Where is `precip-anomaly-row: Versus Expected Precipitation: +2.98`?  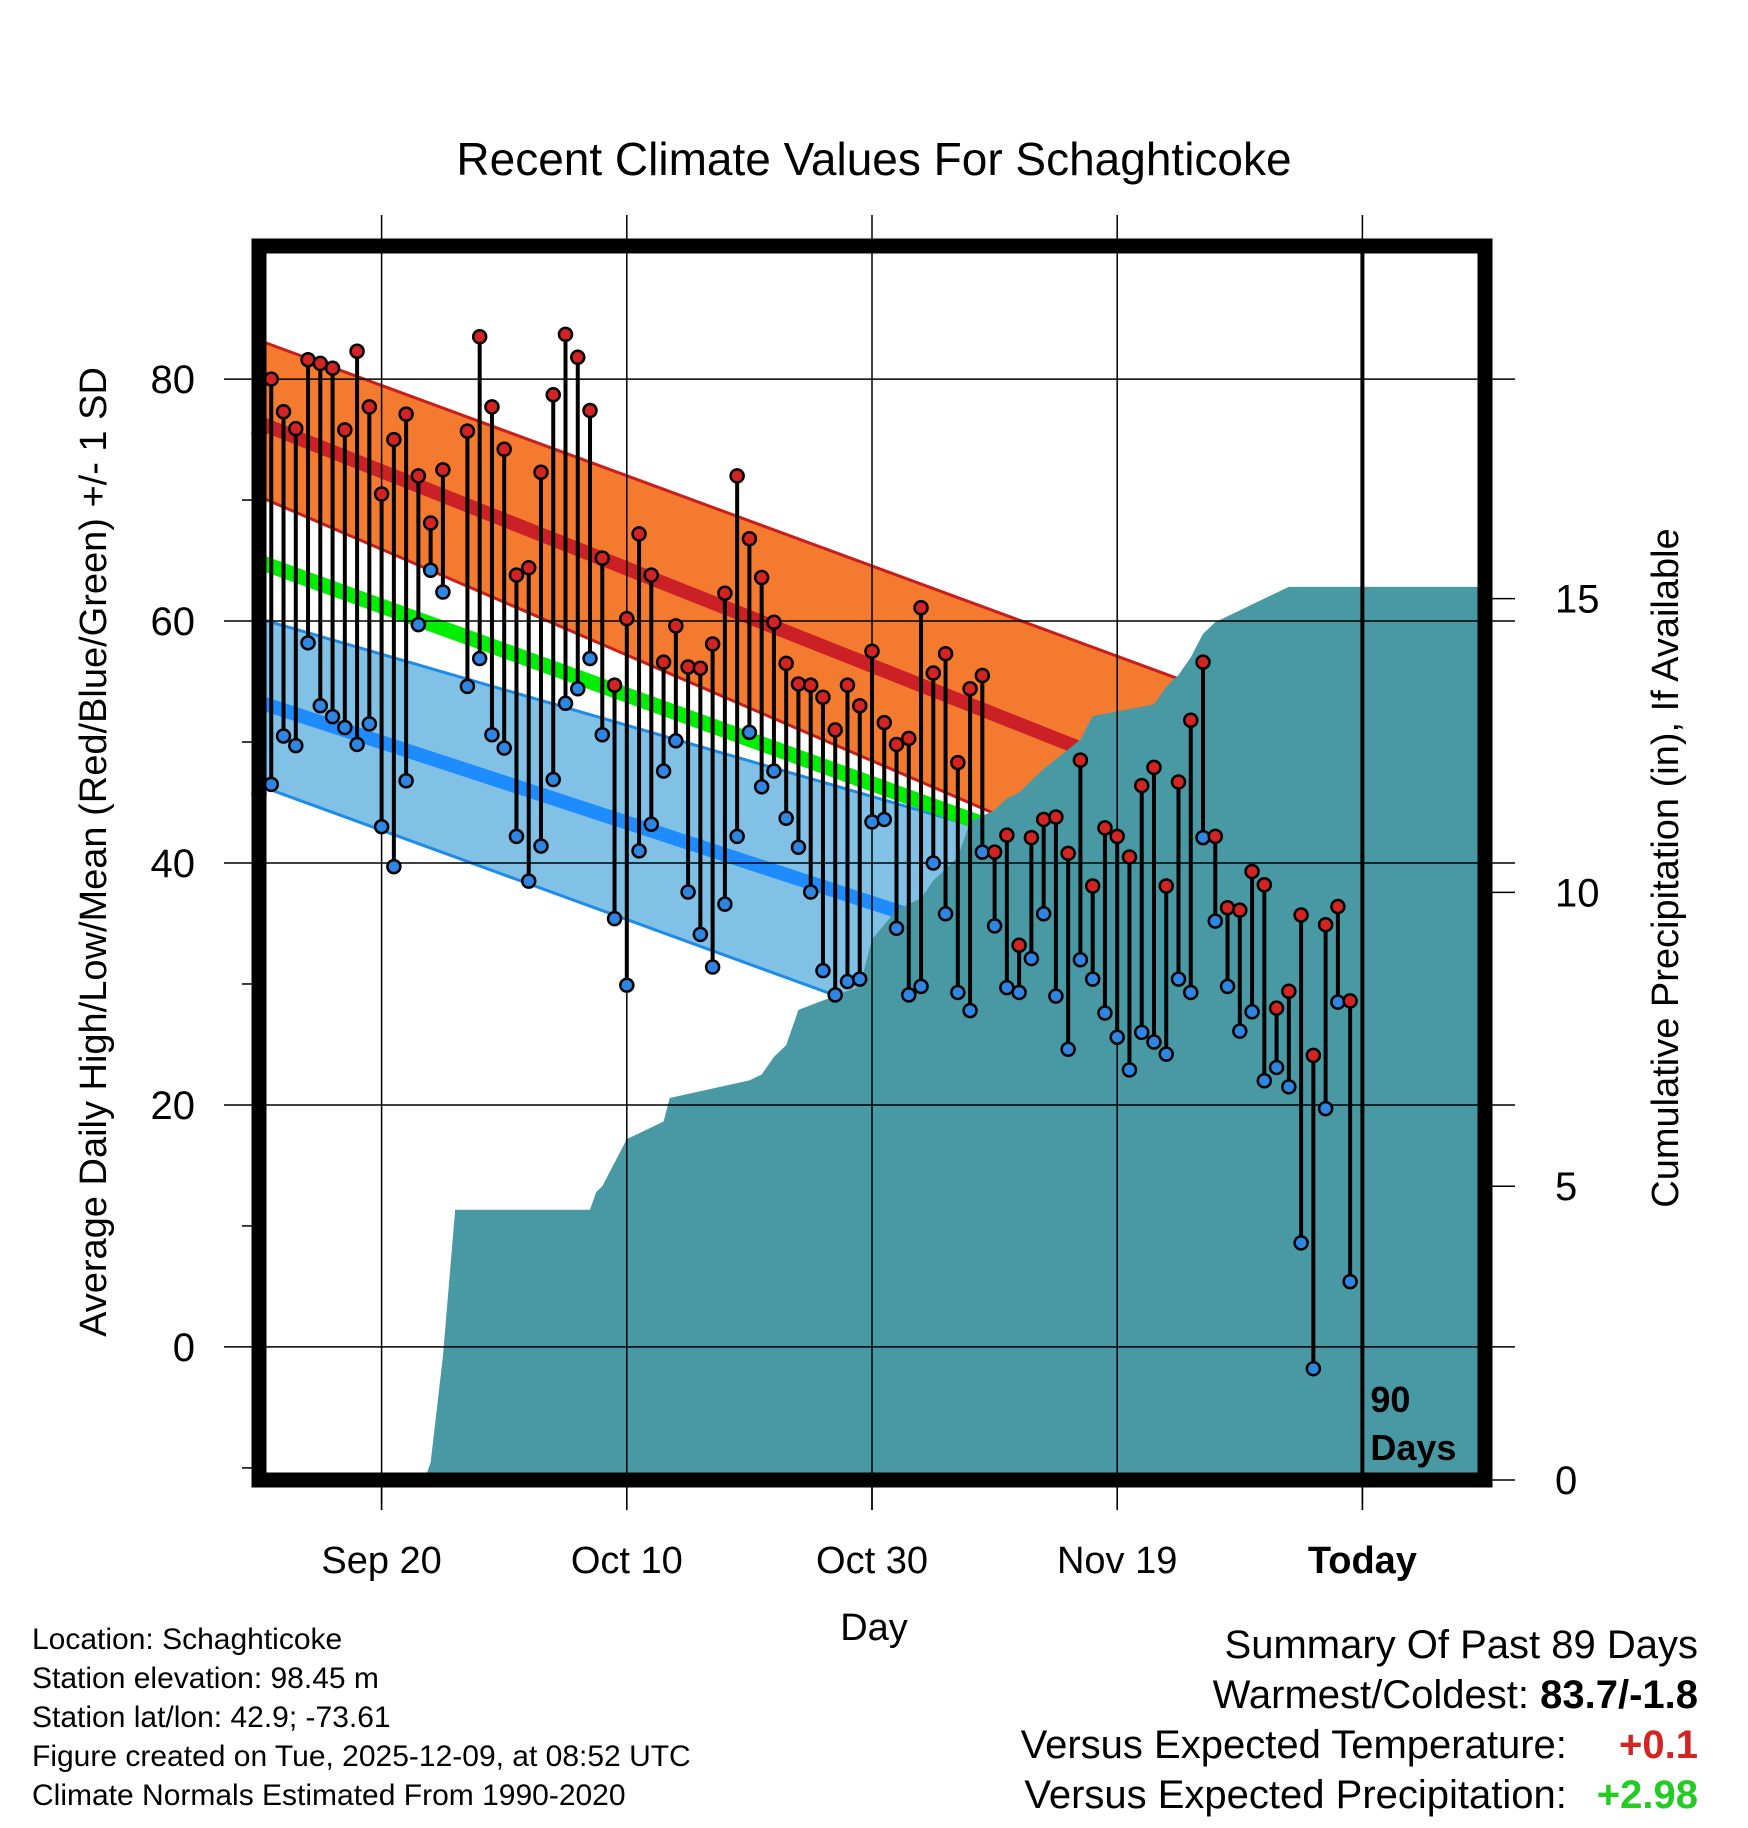
precip-anomaly-row: Versus Expected Precipitation: +2.98 is located at coordinates (1359, 1795).